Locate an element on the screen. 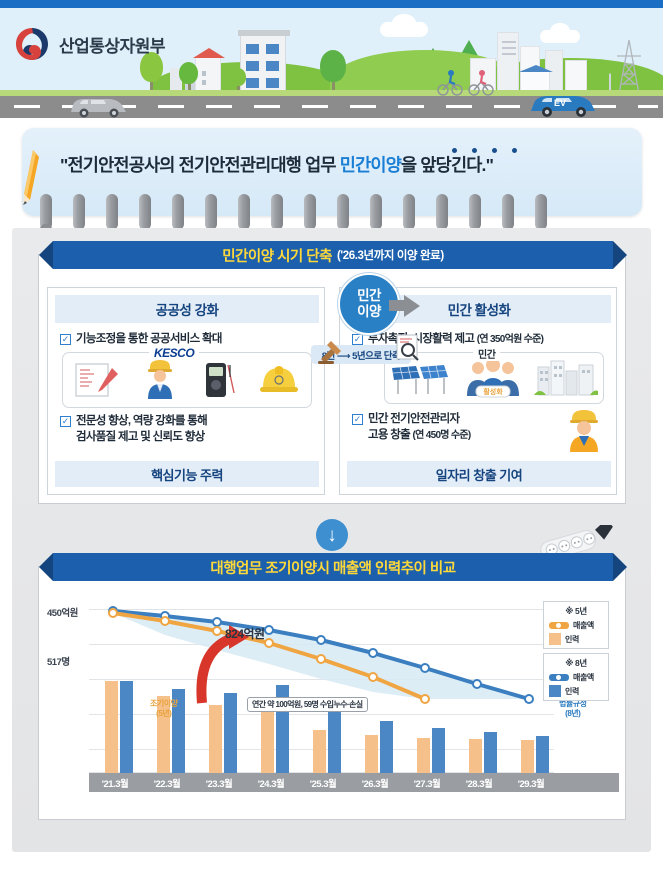 Image resolution: width=663 pixels, height=872 pixels. x-tick-3: '24.3월 is located at coordinates (271, 784).